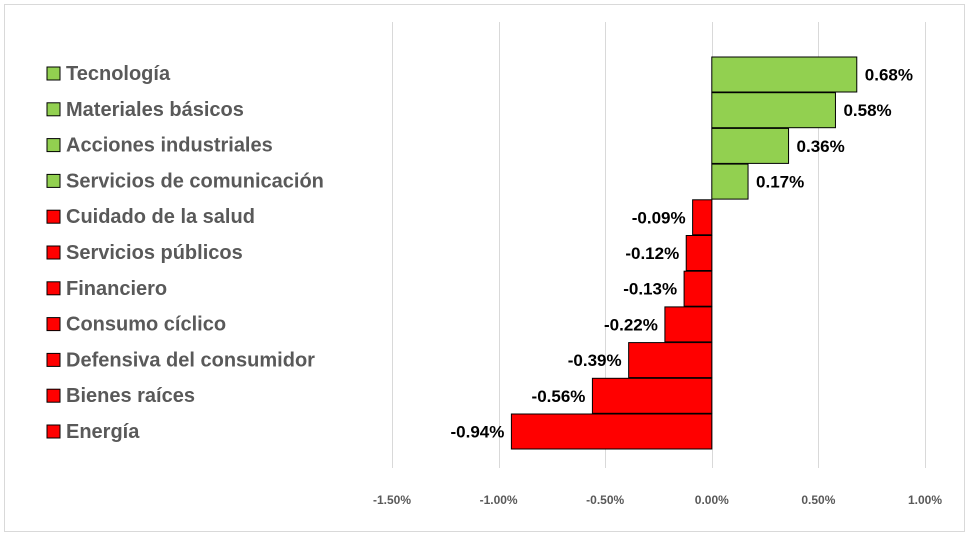 This screenshot has height=538, width=971. What do you see at coordinates (821, 146) in the screenshot?
I see `data-label: 0.36%` at bounding box center [821, 146].